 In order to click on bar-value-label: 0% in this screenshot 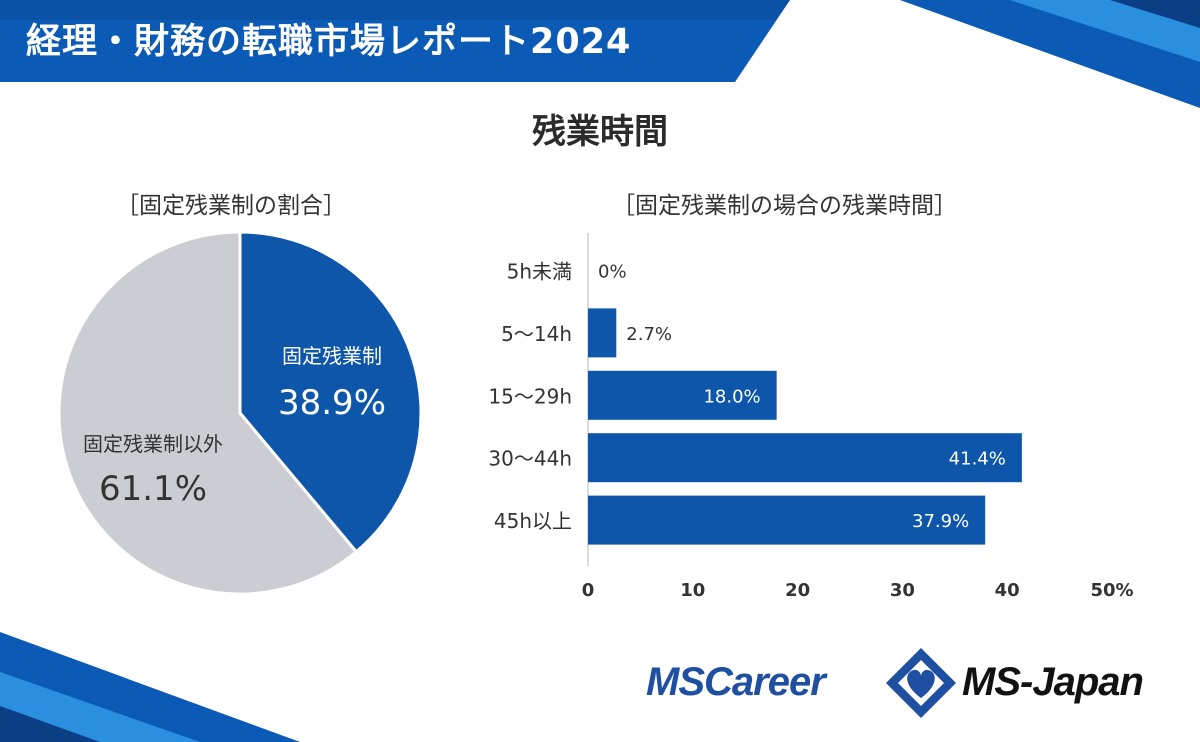, I will do `click(612, 272)`.